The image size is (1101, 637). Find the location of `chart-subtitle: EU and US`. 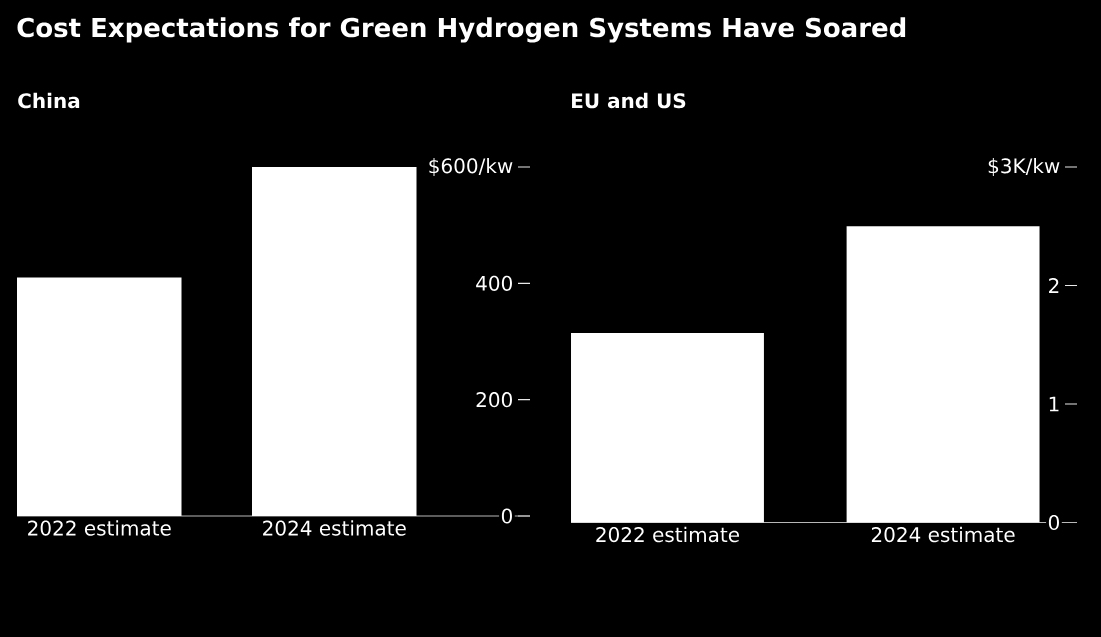

chart-subtitle: EU and US is located at coordinates (629, 100).